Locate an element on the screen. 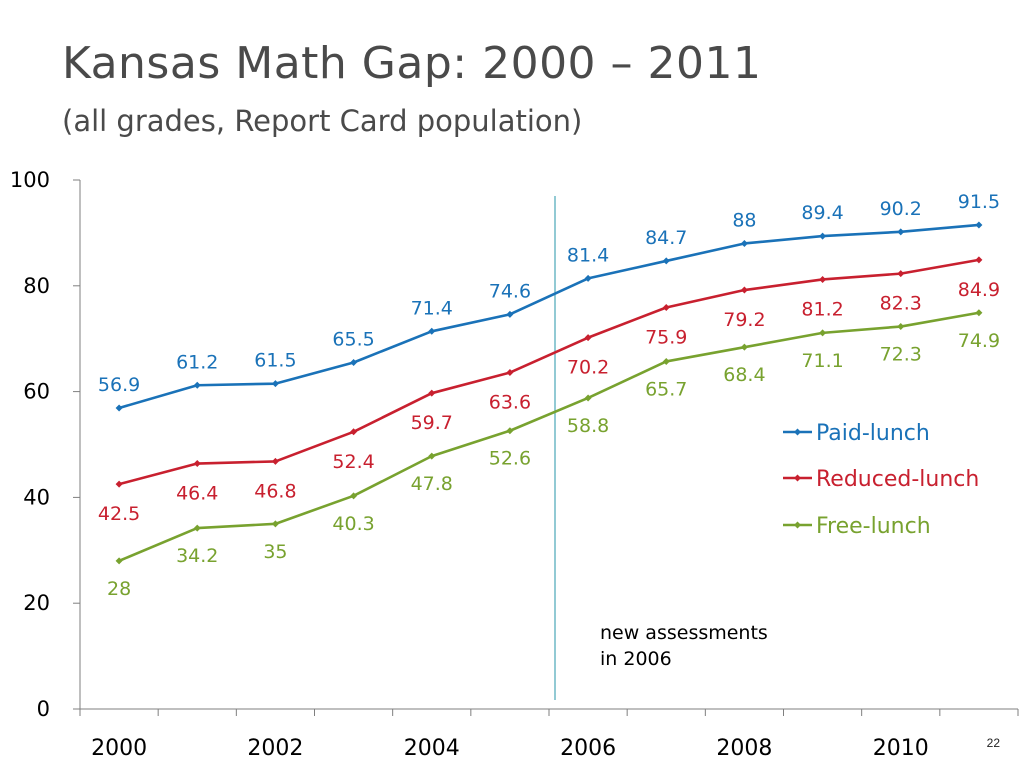 This screenshot has height=768, width=1024. reduced-lunch-data-label: 59.7 is located at coordinates (432, 423).